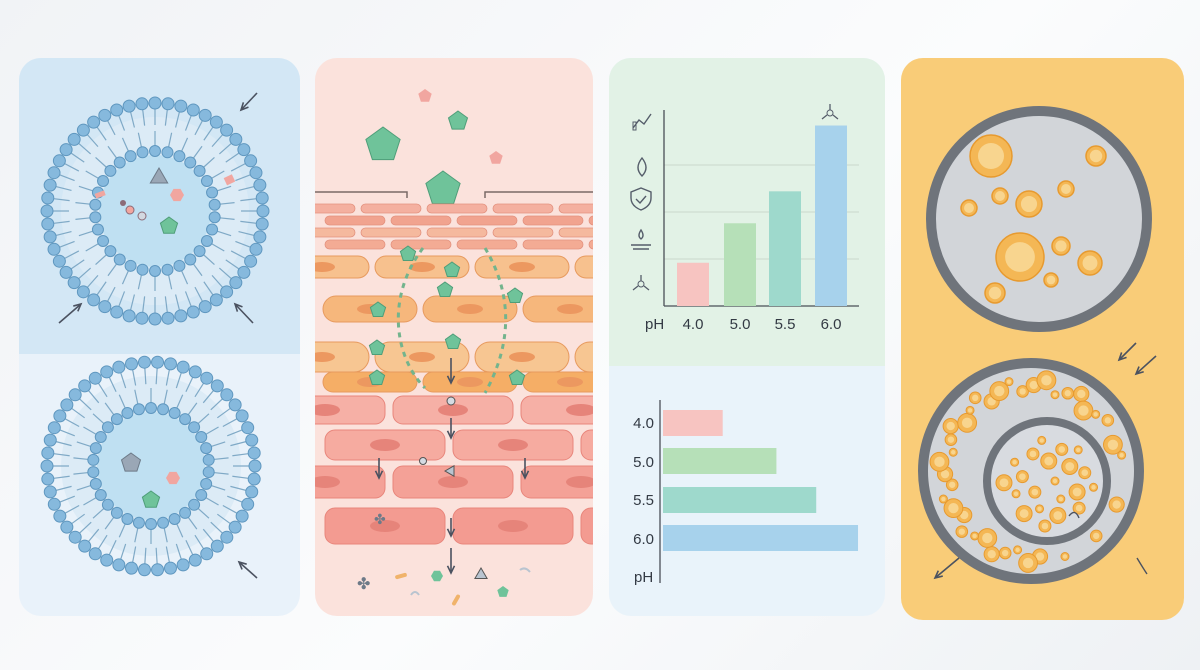 The height and width of the screenshot is (670, 1200). Describe the element at coordinates (643, 423) in the screenshot. I see `horizontal-chart-tick-label: 4.0` at that location.